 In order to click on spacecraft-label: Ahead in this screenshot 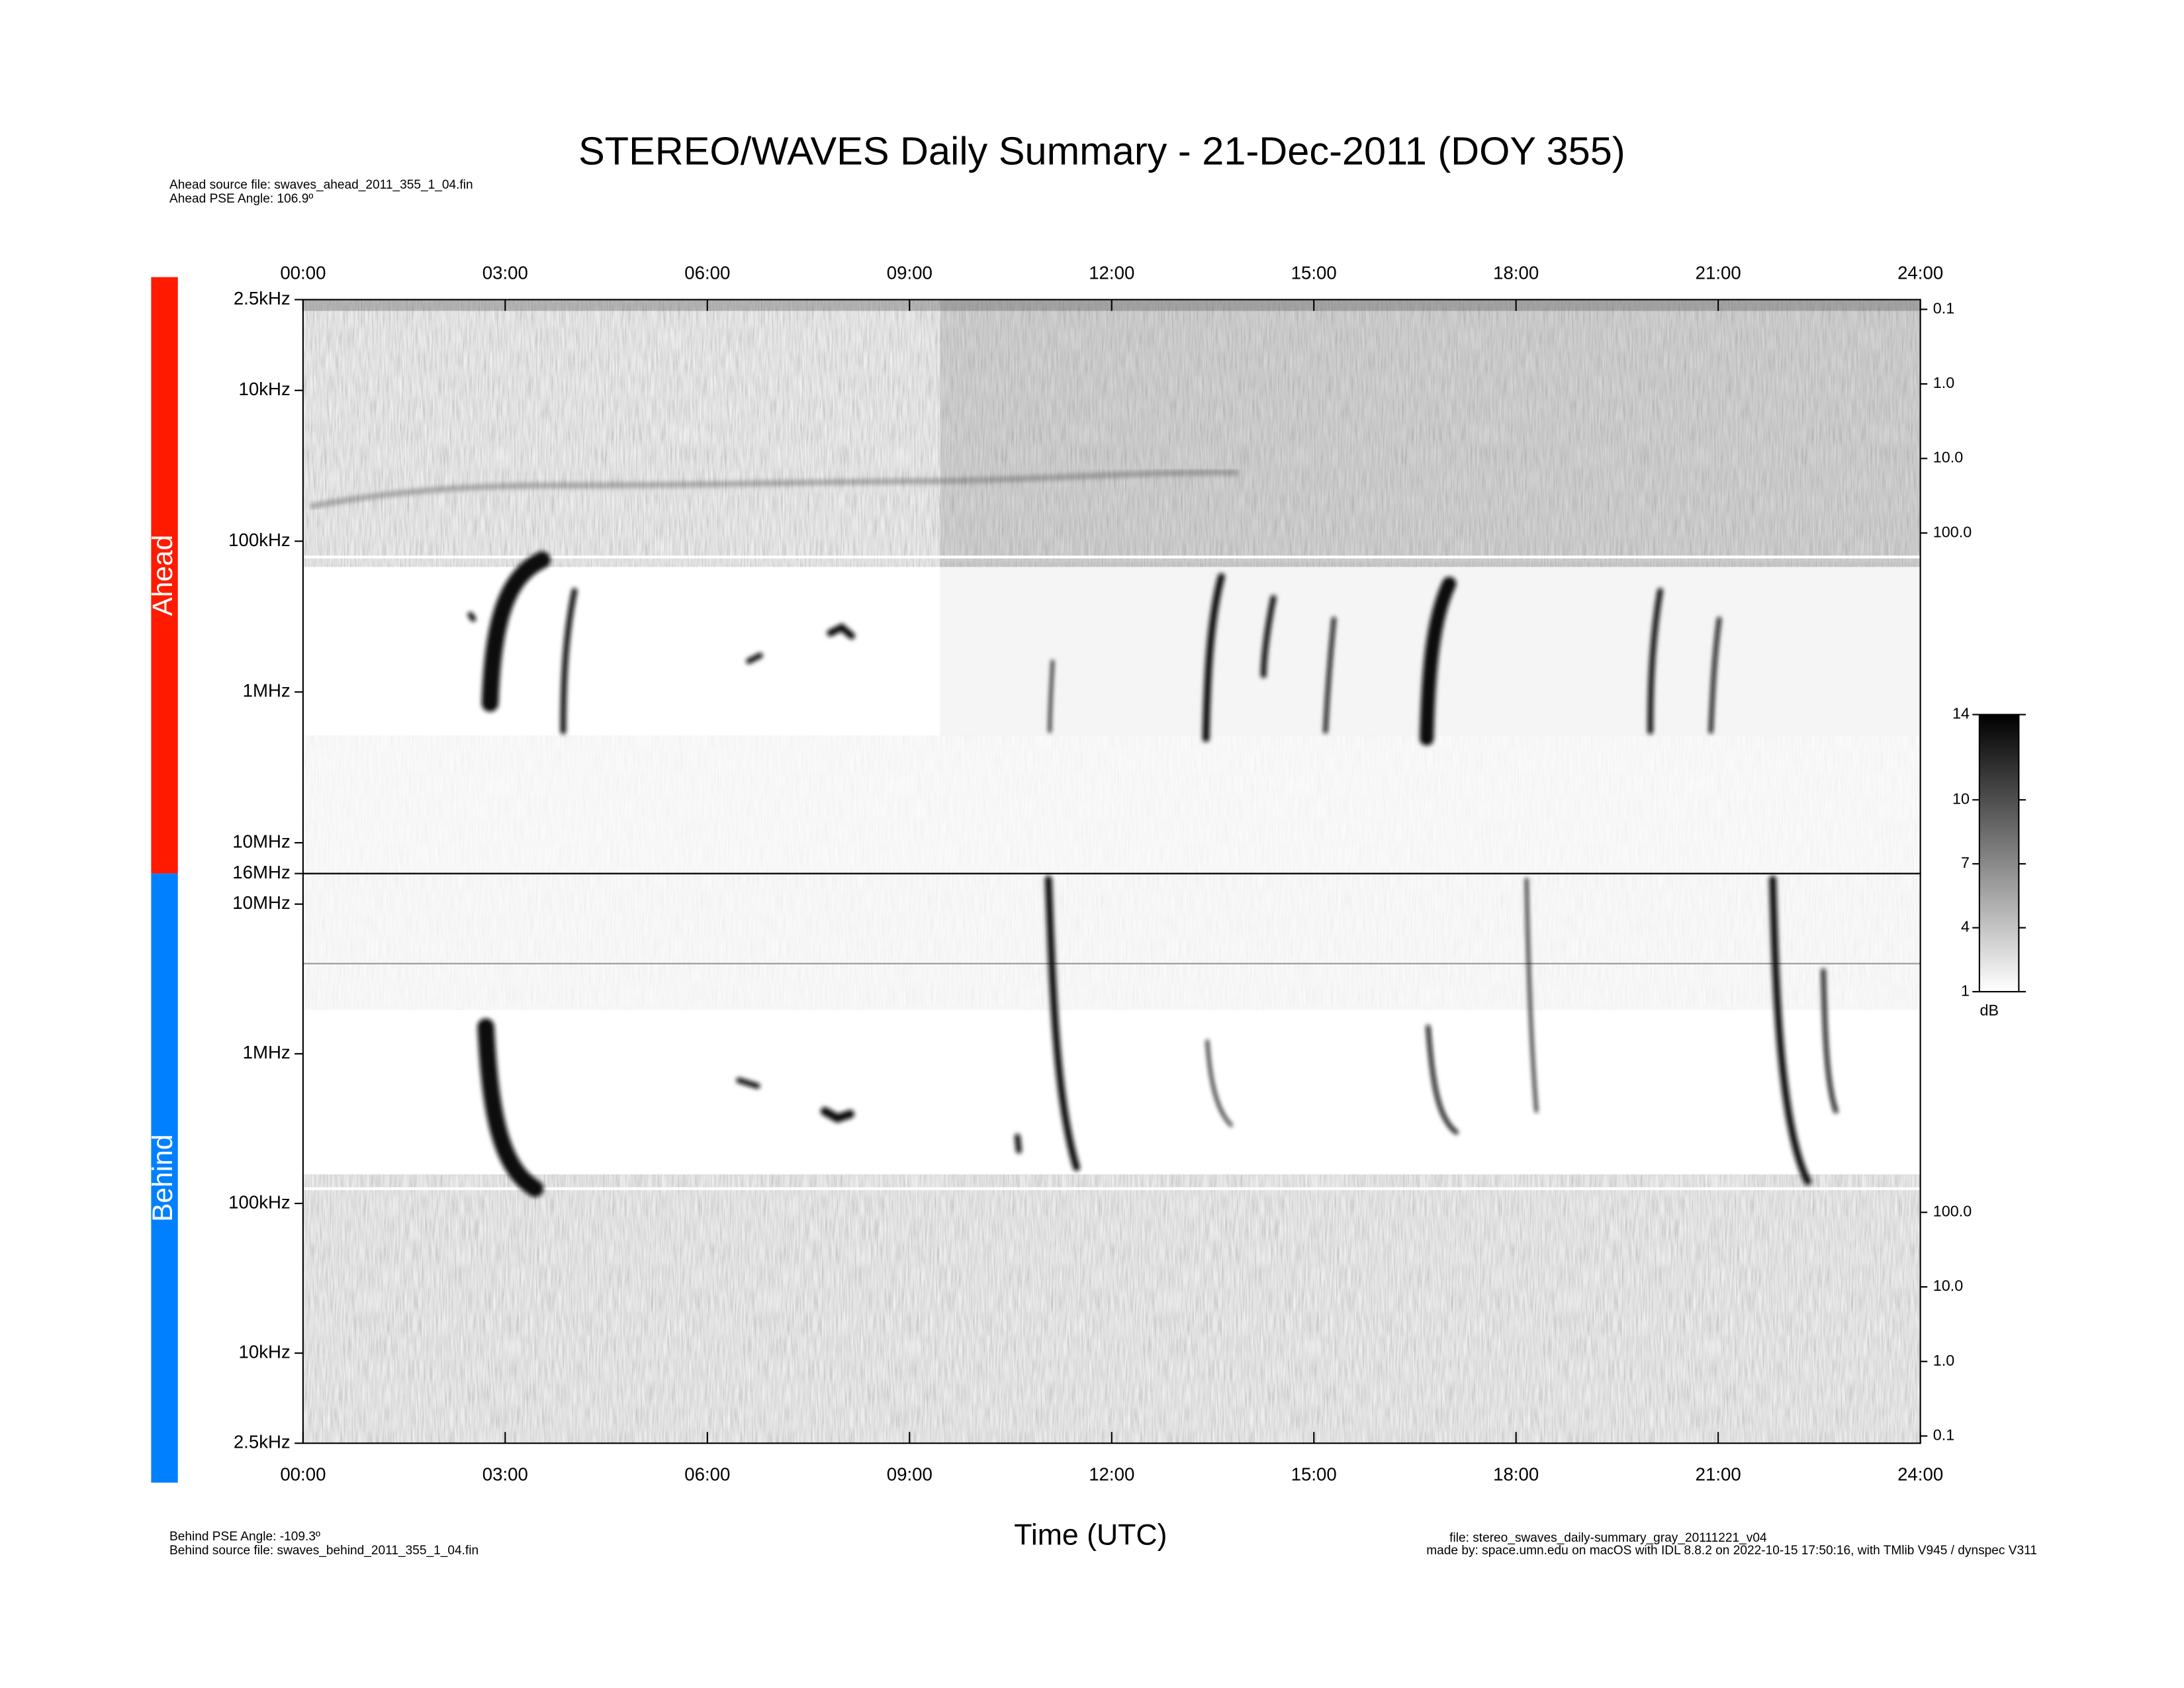, I will do `click(163, 575)`.